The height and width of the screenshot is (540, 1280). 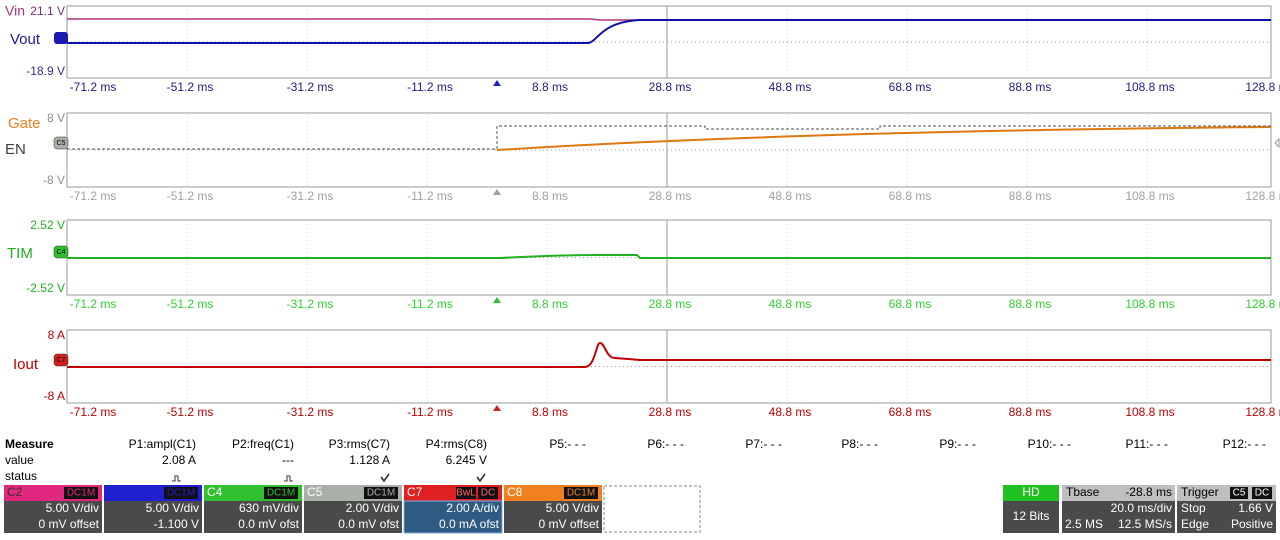 I want to click on x-tick-label: 68.8 ms, so click(x=910, y=412).